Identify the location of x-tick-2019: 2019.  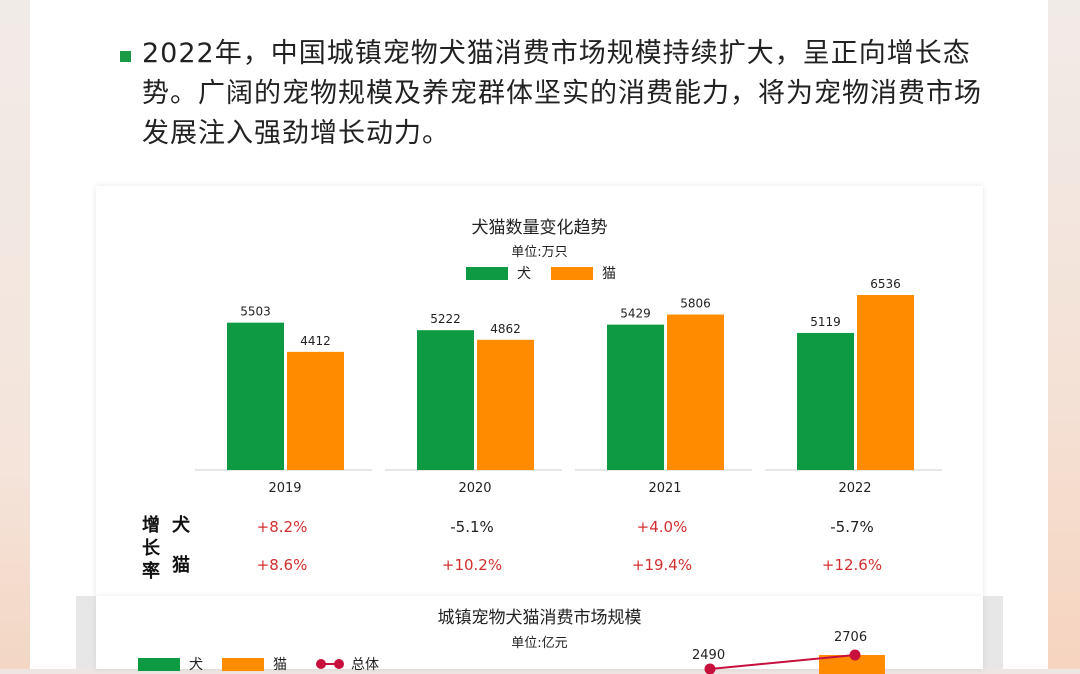
(284, 488).